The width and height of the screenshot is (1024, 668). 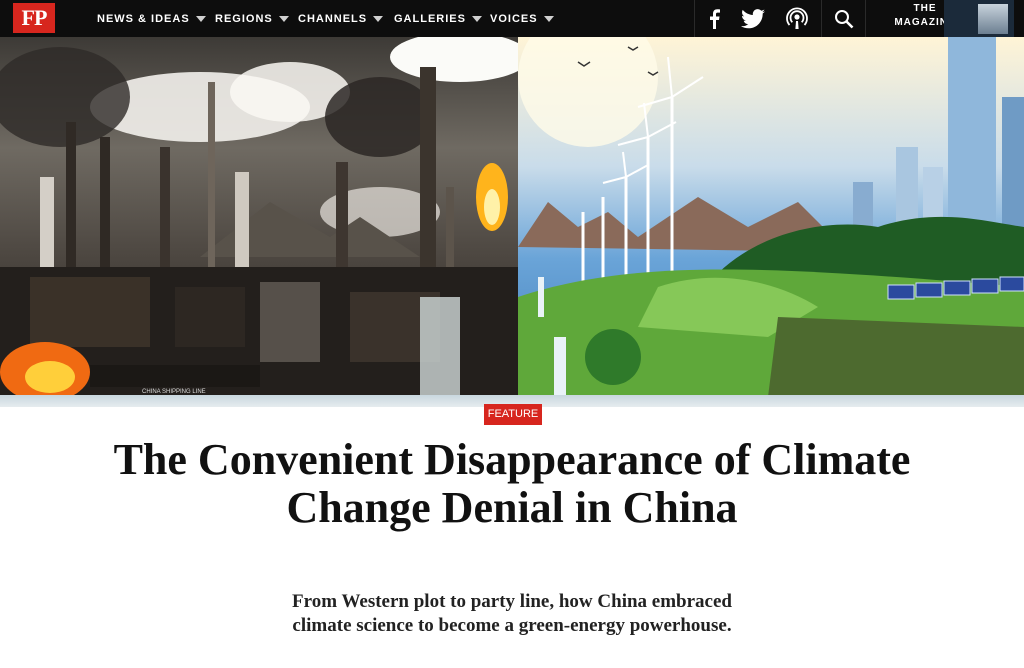 I want to click on nav-item-label: REGIONS, so click(x=244, y=19).